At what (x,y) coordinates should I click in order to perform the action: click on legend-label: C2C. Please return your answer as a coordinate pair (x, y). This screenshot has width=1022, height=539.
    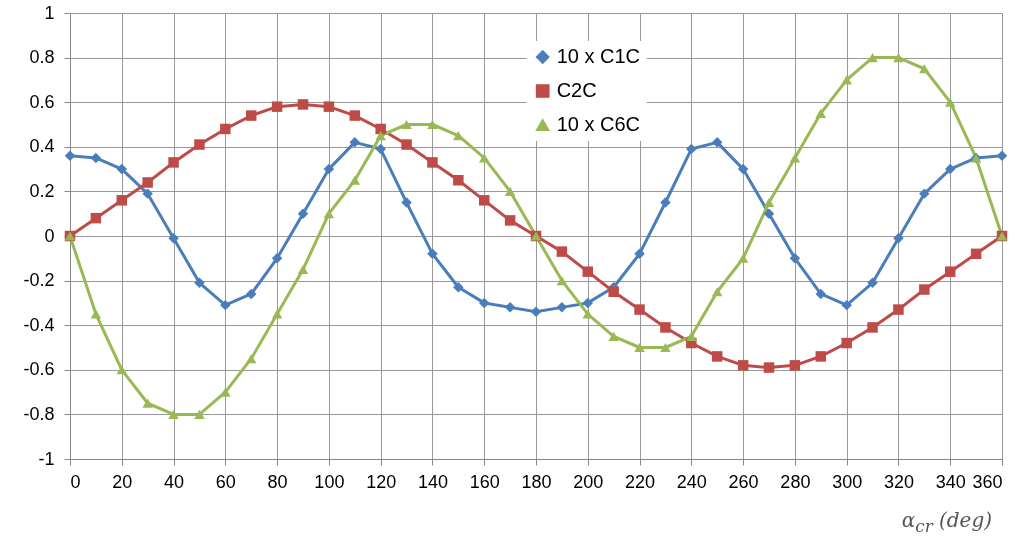
    Looking at the image, I should click on (576, 90).